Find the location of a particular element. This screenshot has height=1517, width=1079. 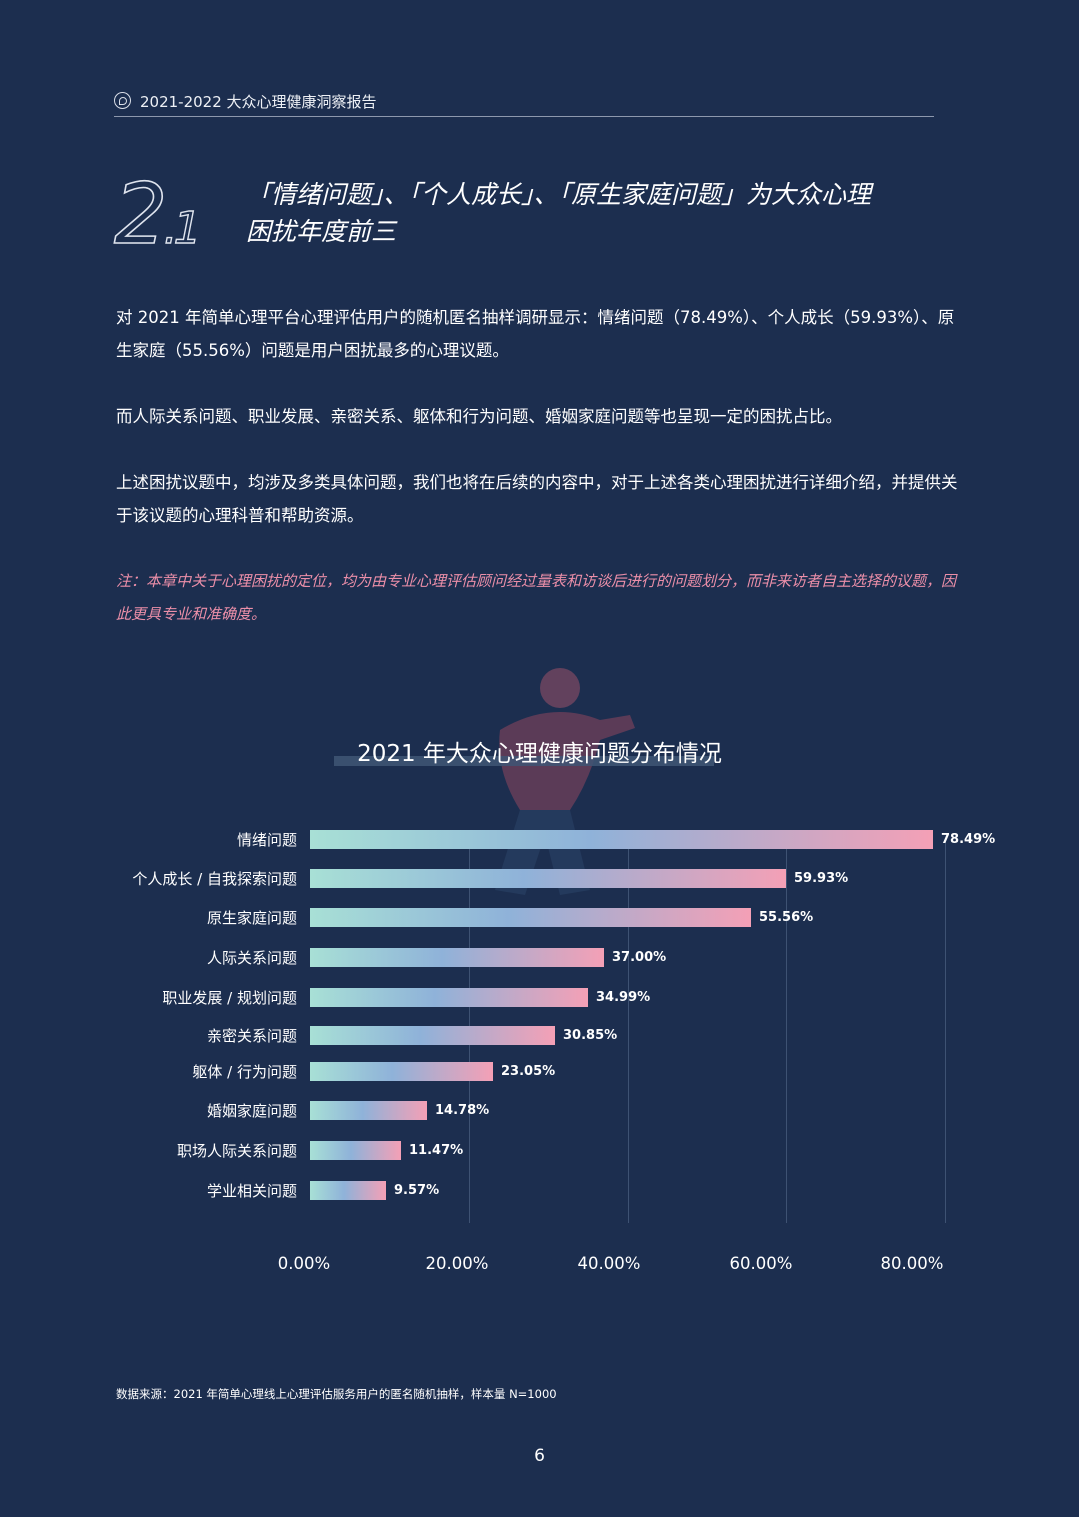

chart-title-underline is located at coordinates (524, 761).